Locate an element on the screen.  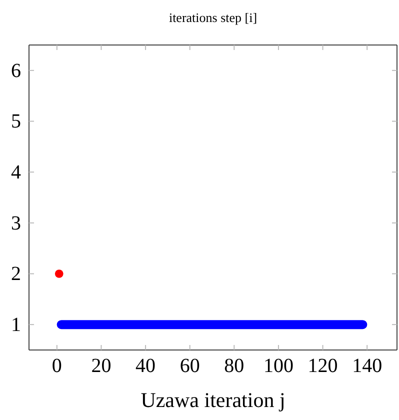
chart-title: iterations step [i] is located at coordinates (213, 17).